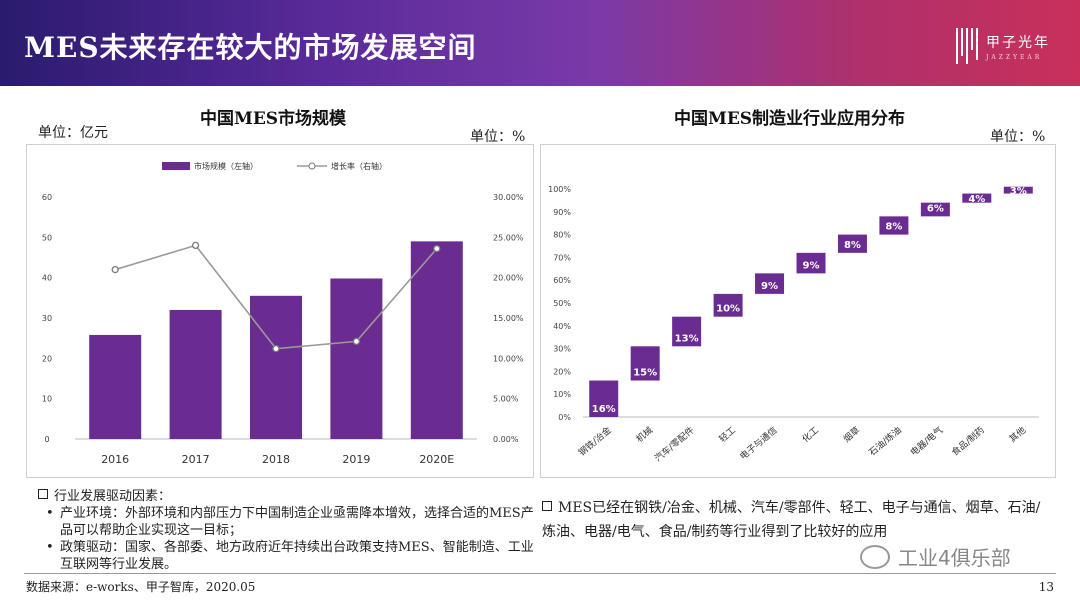 The height and width of the screenshot is (604, 1080). What do you see at coordinates (562, 257) in the screenshot?
I see `y-tick-label: 70%` at bounding box center [562, 257].